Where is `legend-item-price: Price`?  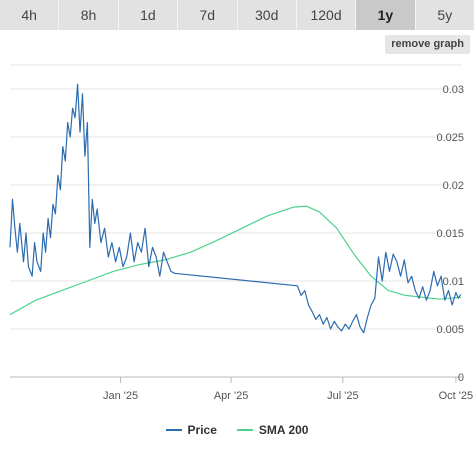 legend-item-price: Price is located at coordinates (191, 430).